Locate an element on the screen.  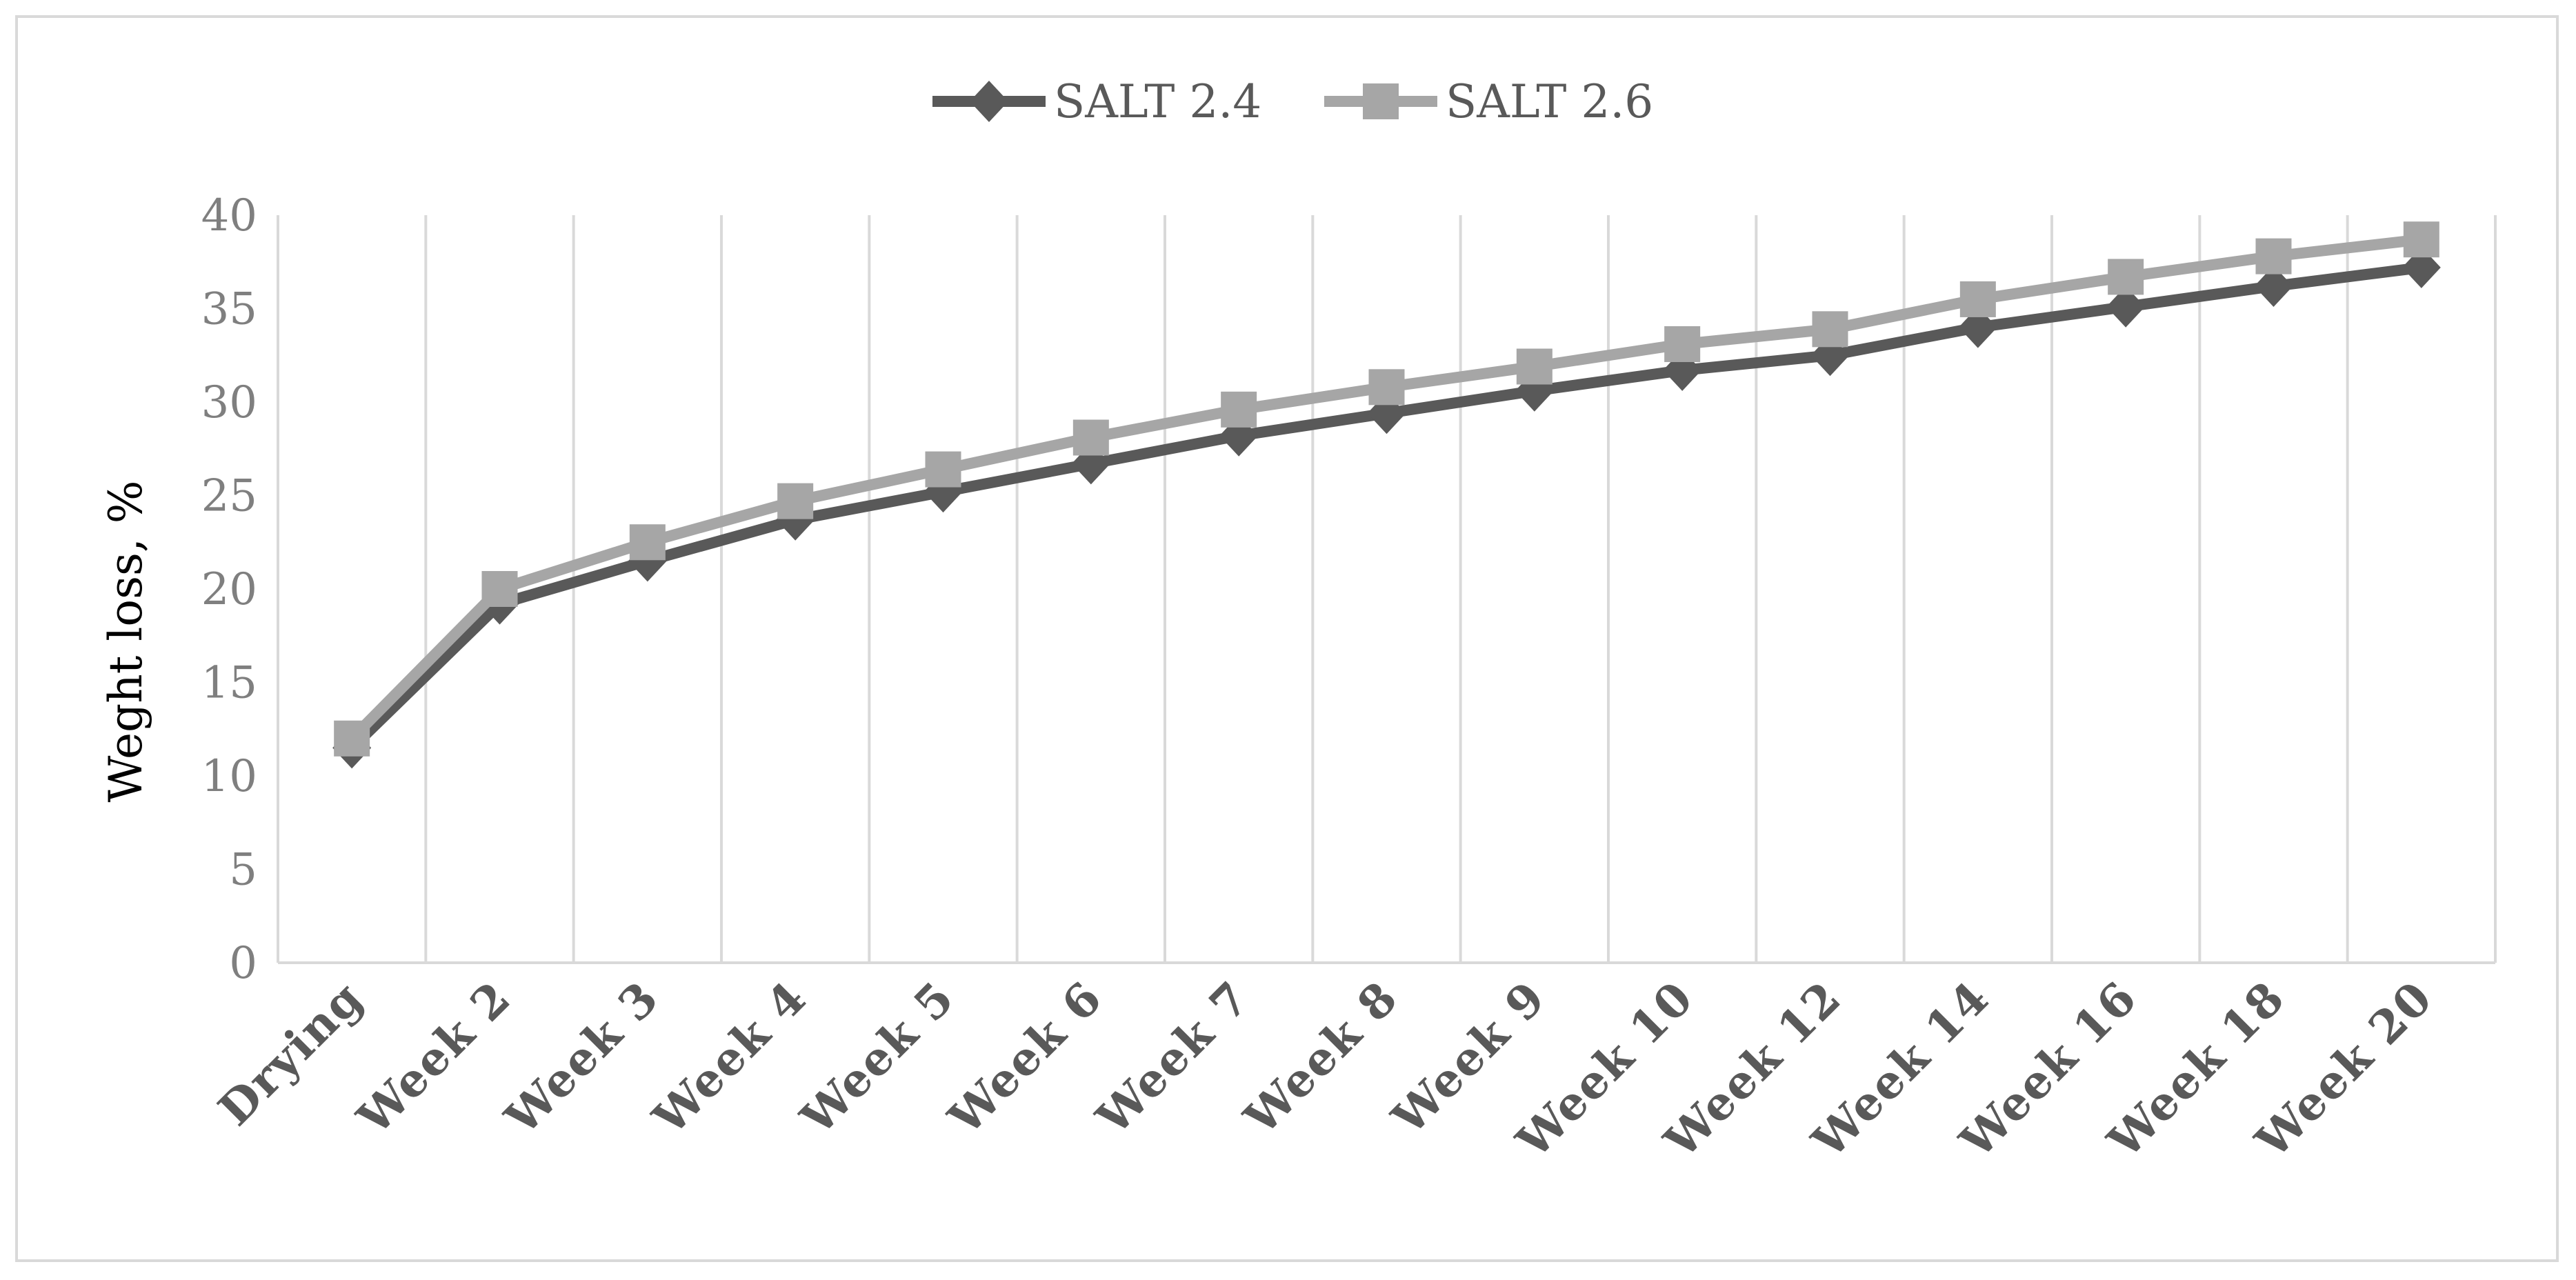
legend-item: SALT 2.6 is located at coordinates (1488, 101).